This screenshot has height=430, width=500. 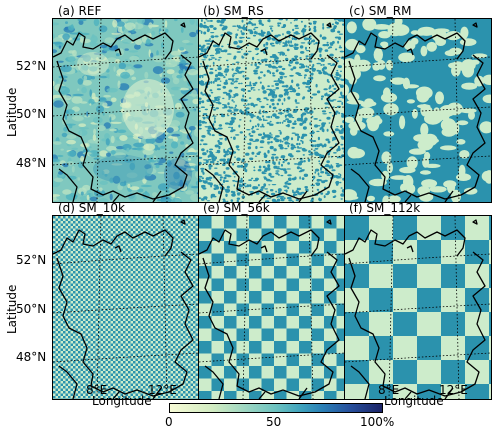 I want to click on lon-tick-12-f: 12°E, so click(x=453, y=390).